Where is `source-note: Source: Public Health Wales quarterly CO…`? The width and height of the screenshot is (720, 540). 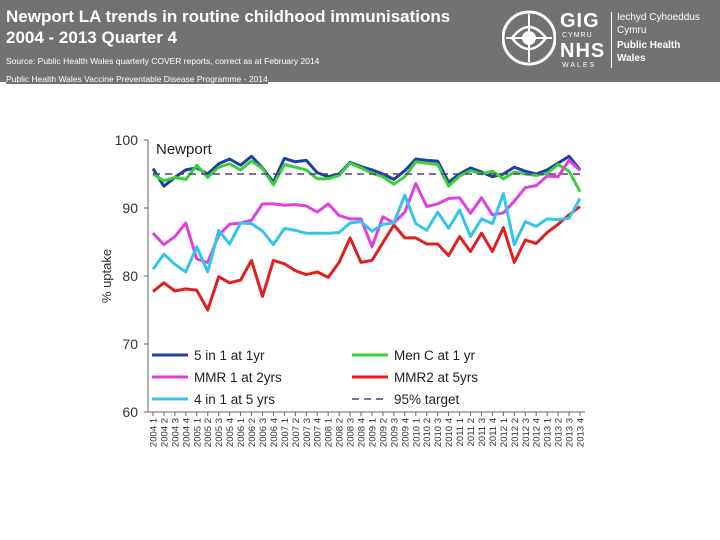
source-note: Source: Public Health Wales quarterly CO… is located at coordinates (163, 61).